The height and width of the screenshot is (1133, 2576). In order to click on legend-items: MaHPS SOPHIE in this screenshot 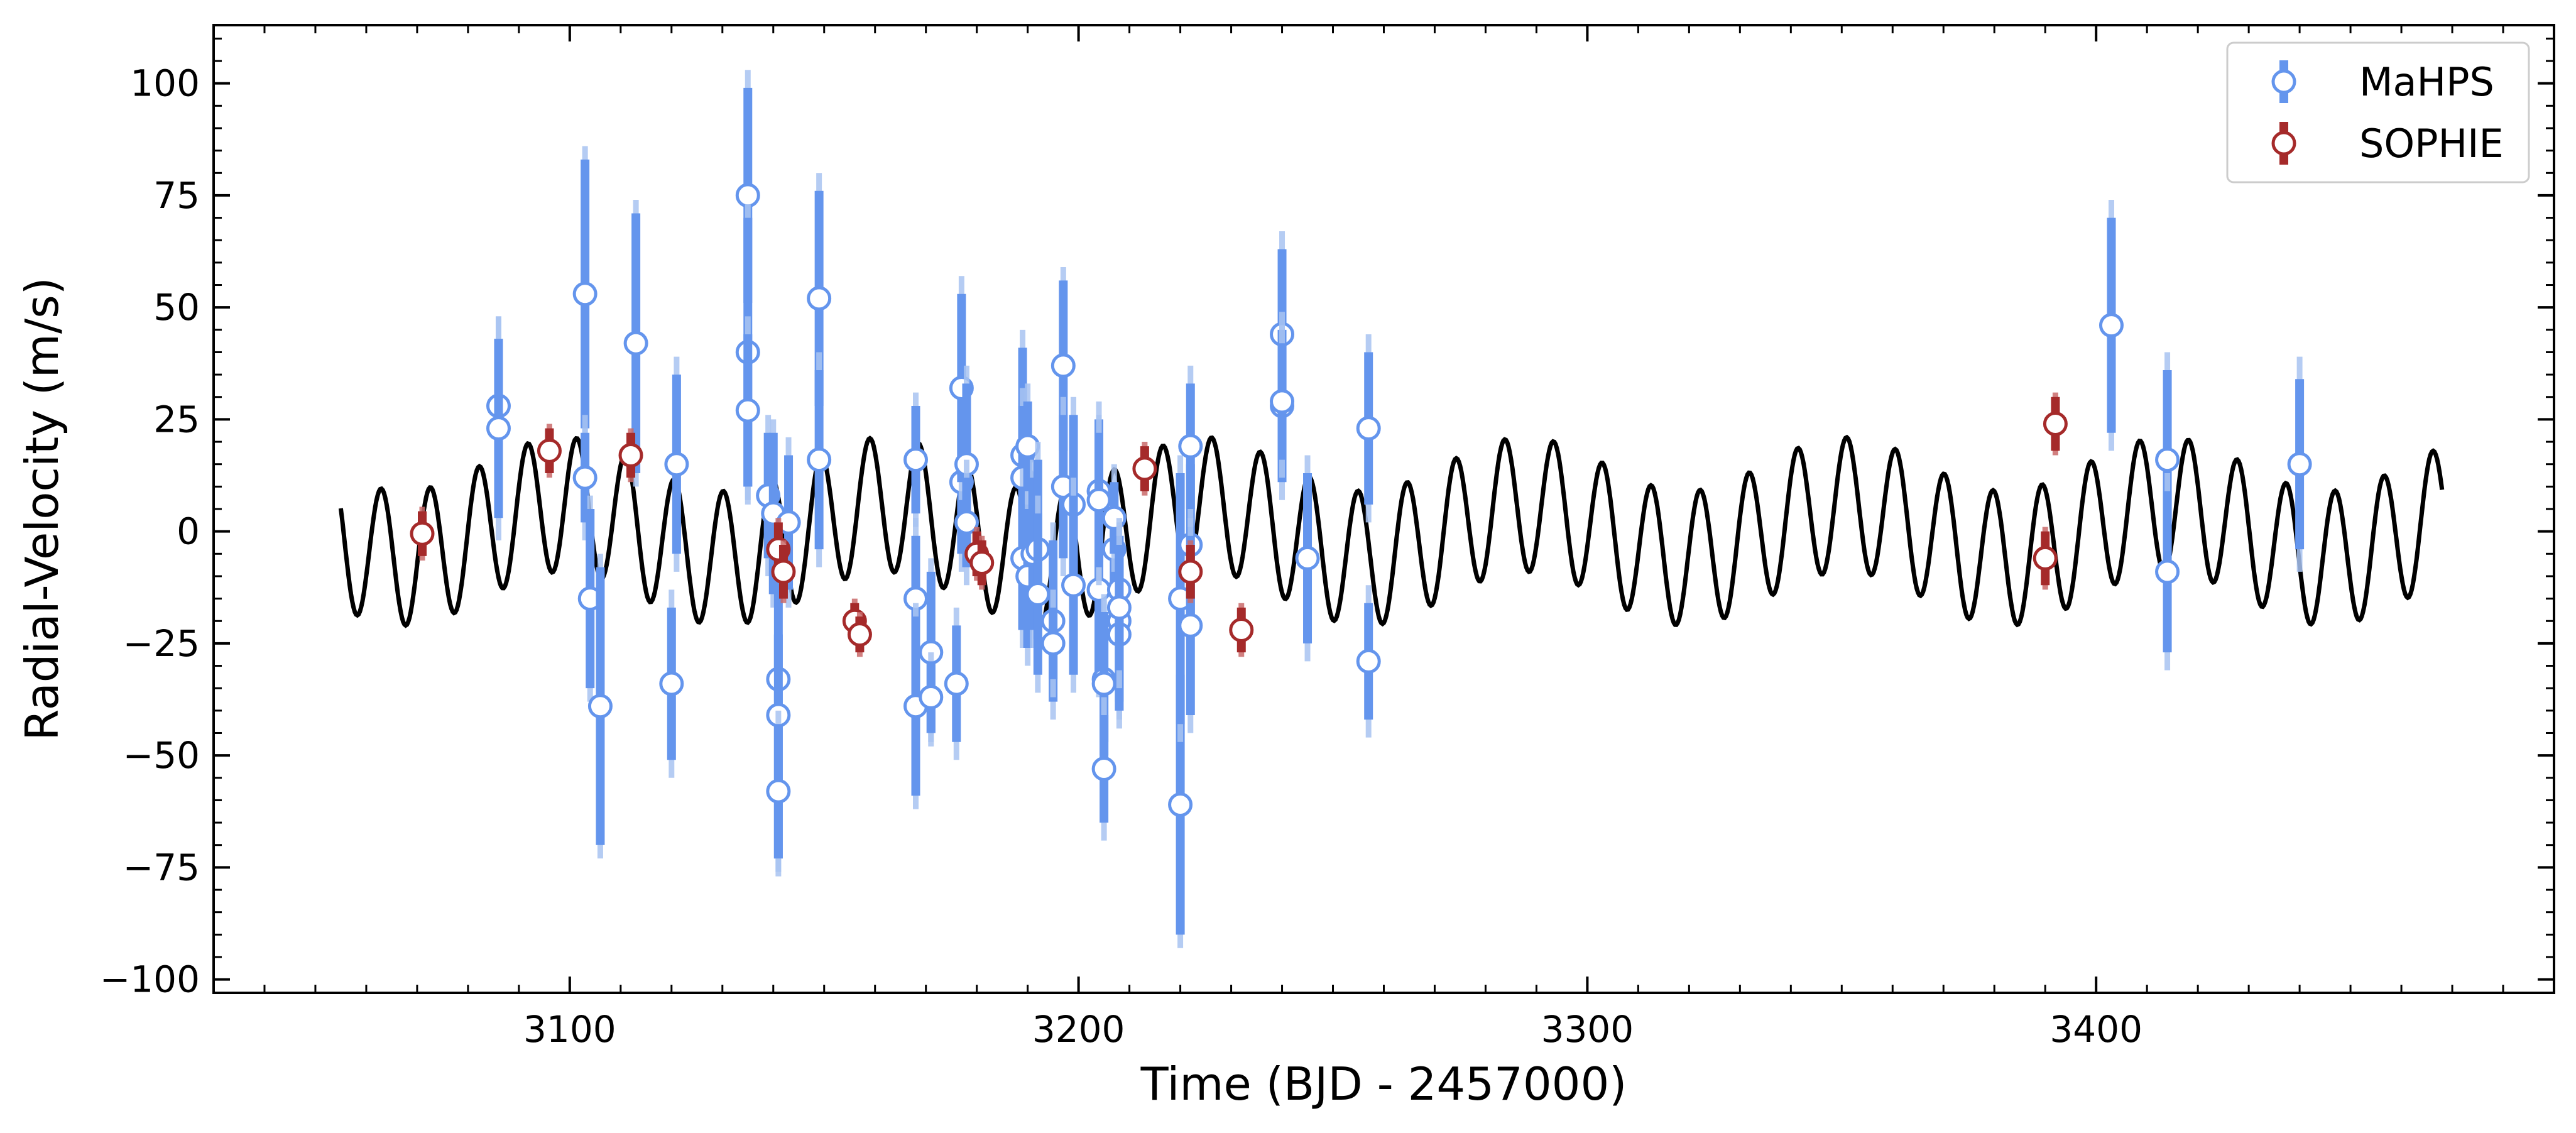, I will do `click(2388, 113)`.